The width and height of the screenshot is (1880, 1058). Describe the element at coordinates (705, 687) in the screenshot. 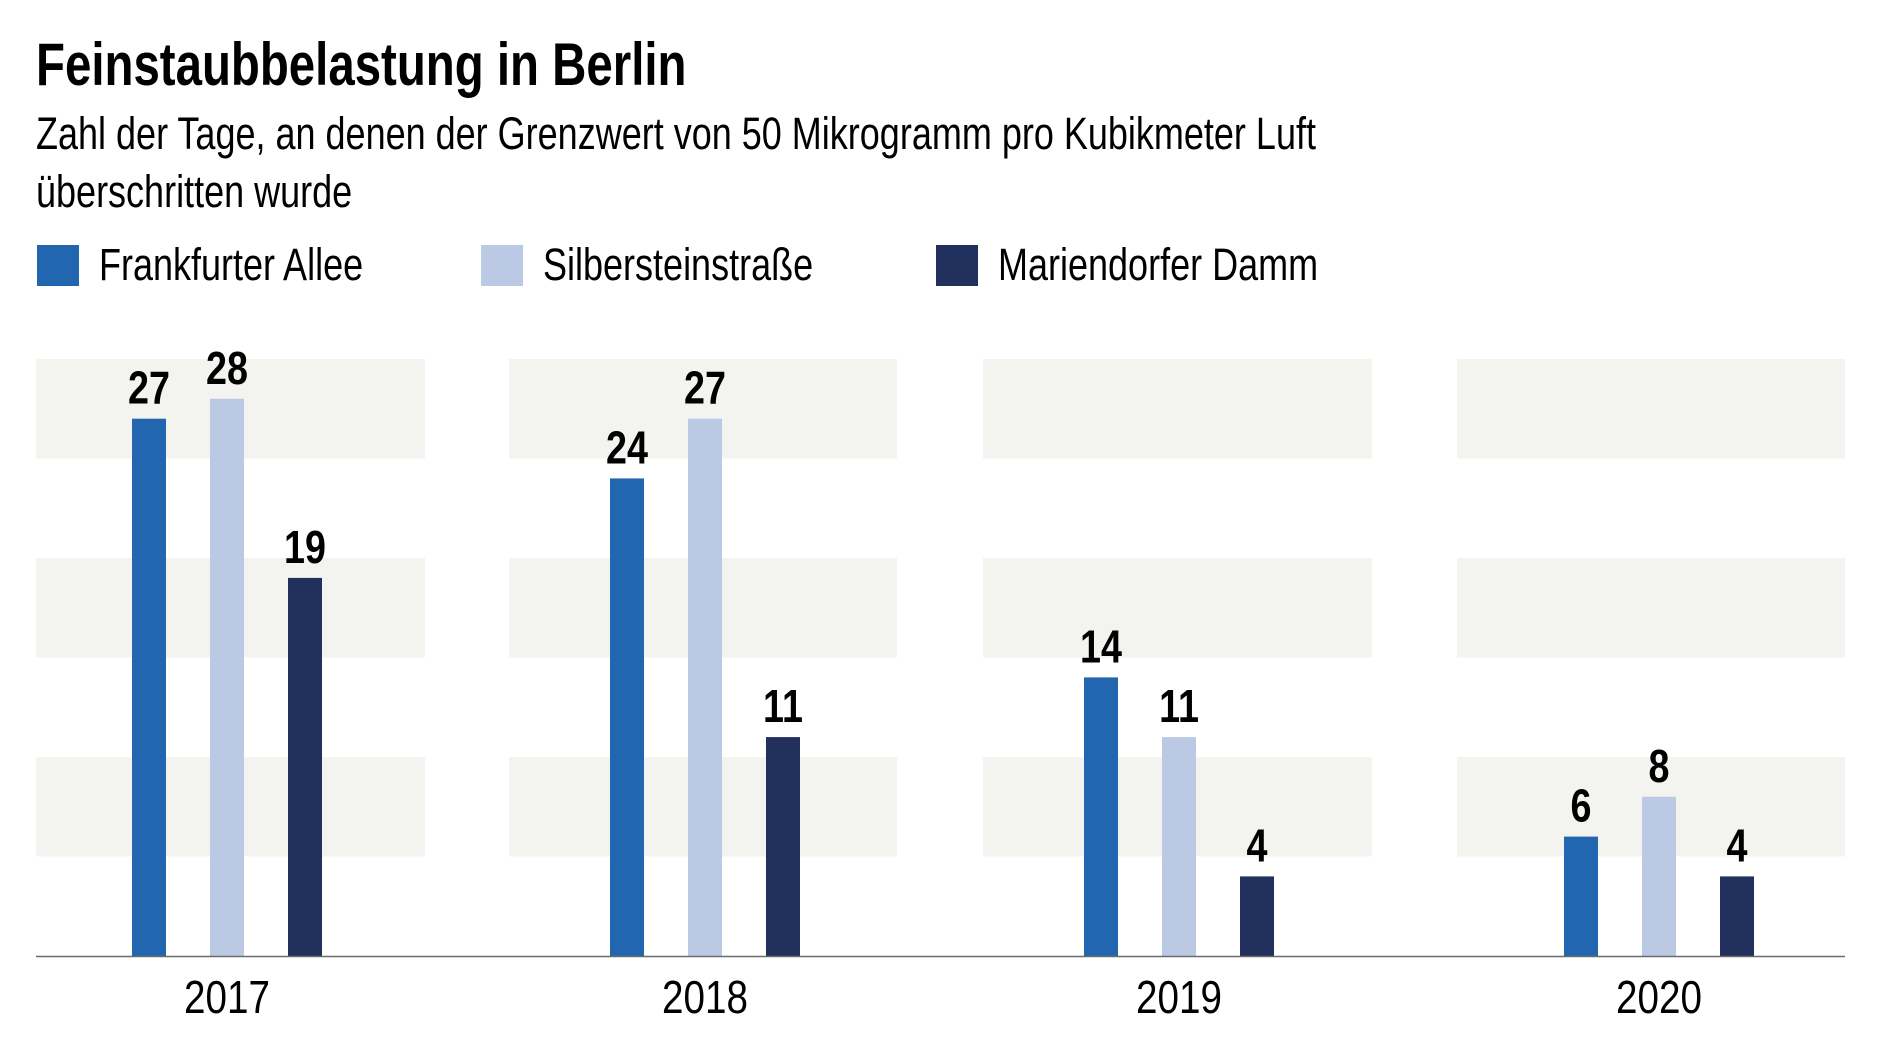

I see `bar-silbersteinstrasse-2018` at that location.